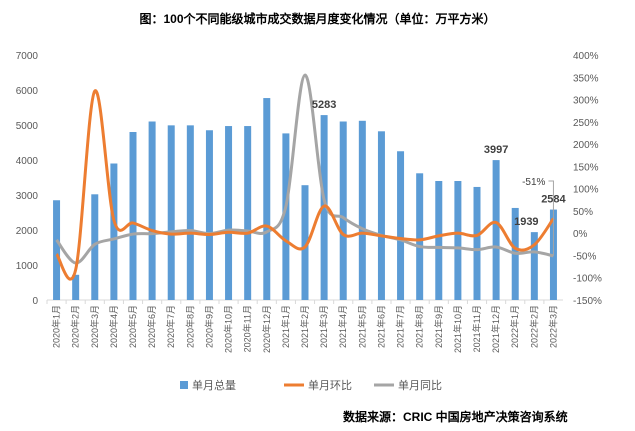 Image resolution: width=635 pixels, height=431 pixels. I want to click on x-tick-label: 2021年11月, so click(476, 328).